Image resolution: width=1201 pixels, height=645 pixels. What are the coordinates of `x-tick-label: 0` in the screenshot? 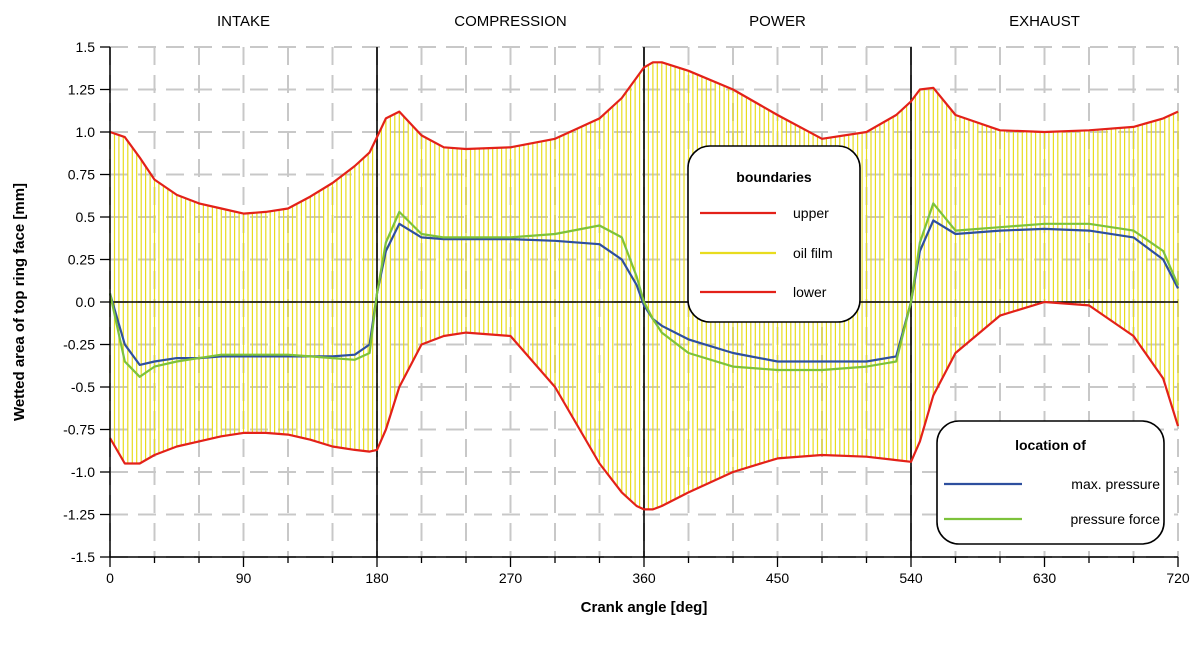 It's located at (110, 578).